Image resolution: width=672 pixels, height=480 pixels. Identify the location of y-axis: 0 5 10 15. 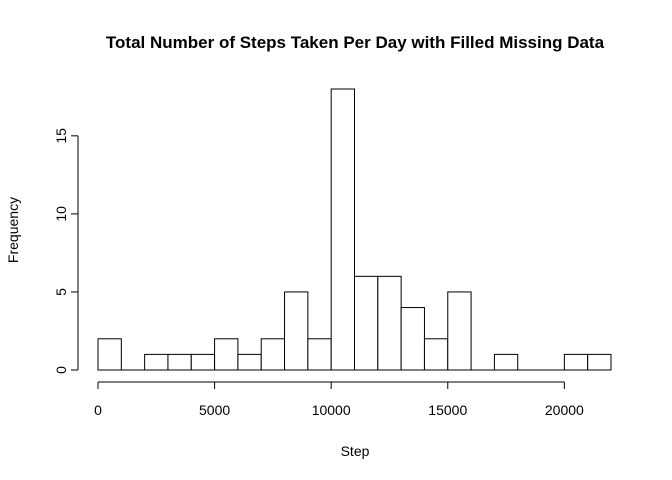
(66, 251).